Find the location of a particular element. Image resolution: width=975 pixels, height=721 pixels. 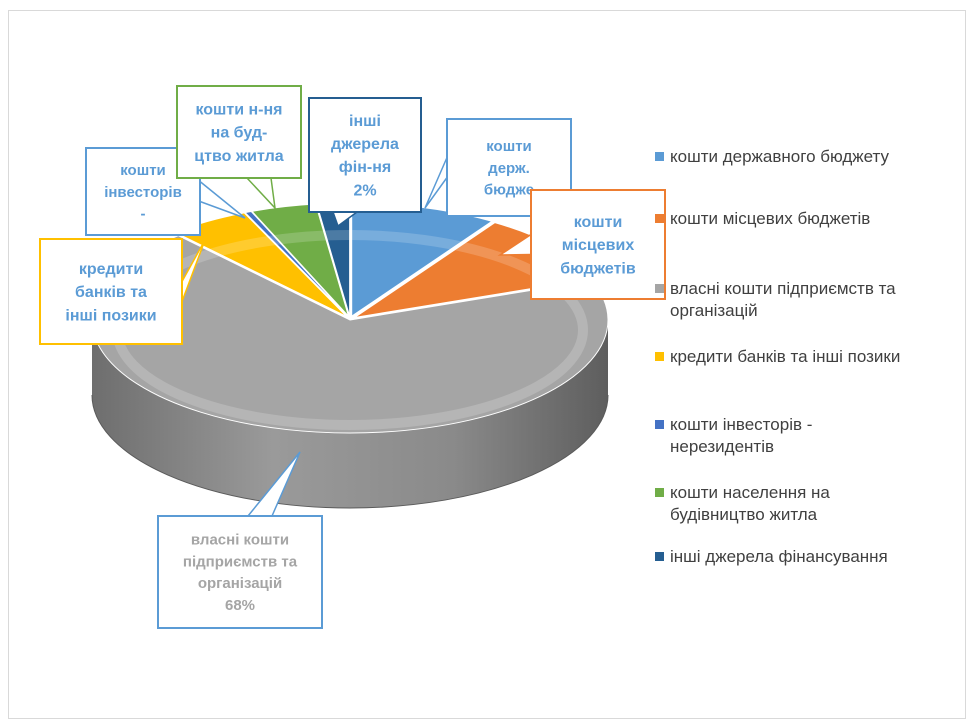

callout-label: 68% is located at coordinates (240, 605).